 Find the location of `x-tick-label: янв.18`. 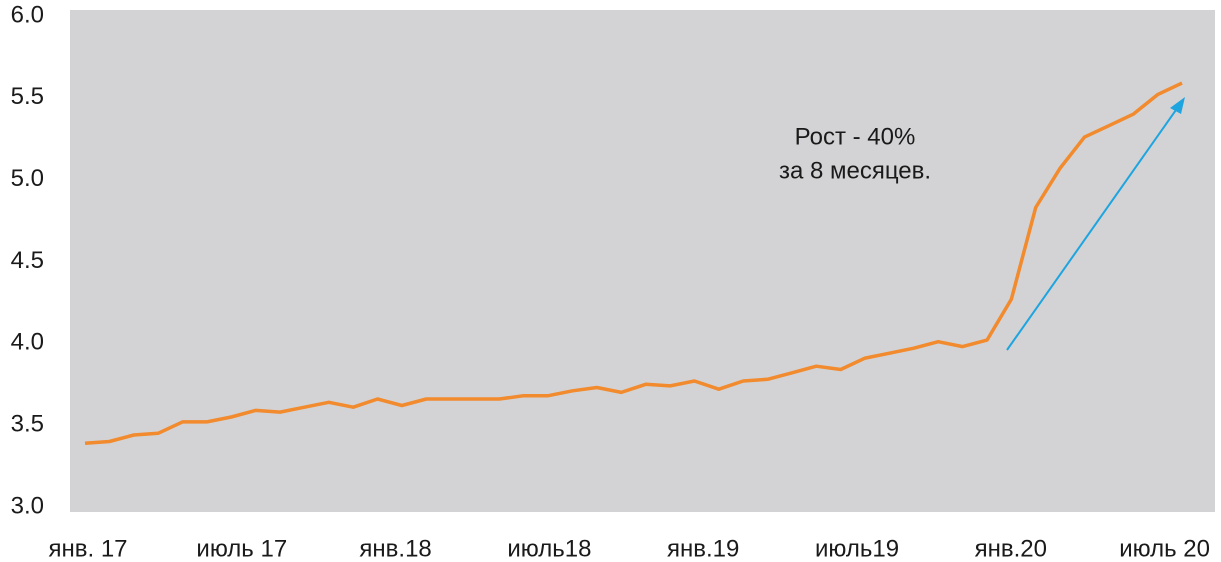

x-tick-label: янв.18 is located at coordinates (395, 548).